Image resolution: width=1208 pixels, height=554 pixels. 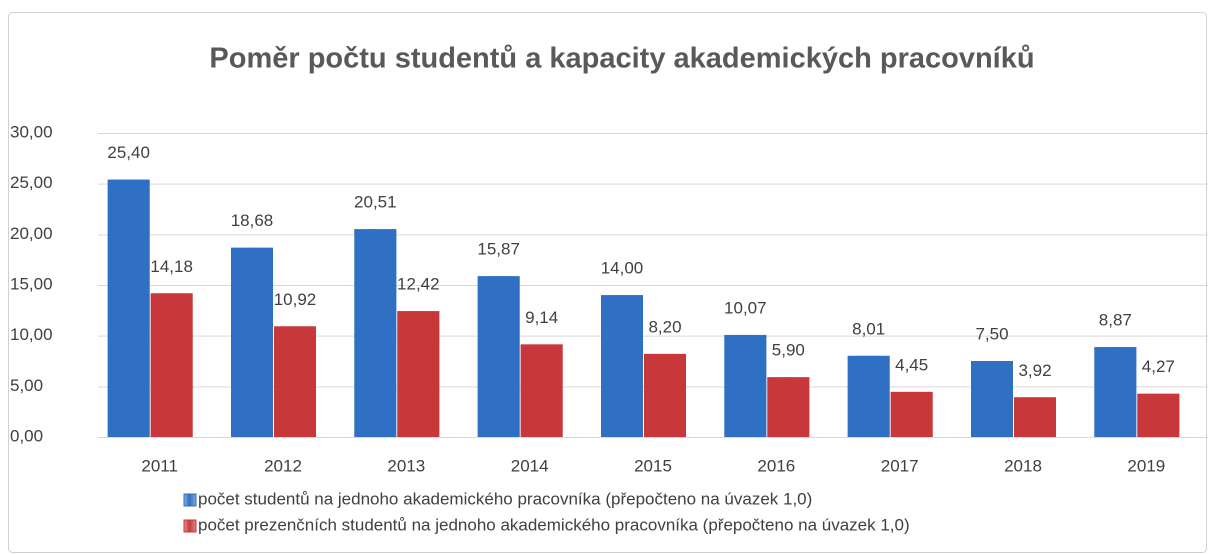 What do you see at coordinates (159, 465) in the screenshot?
I see `x-tick-label: 2011` at bounding box center [159, 465].